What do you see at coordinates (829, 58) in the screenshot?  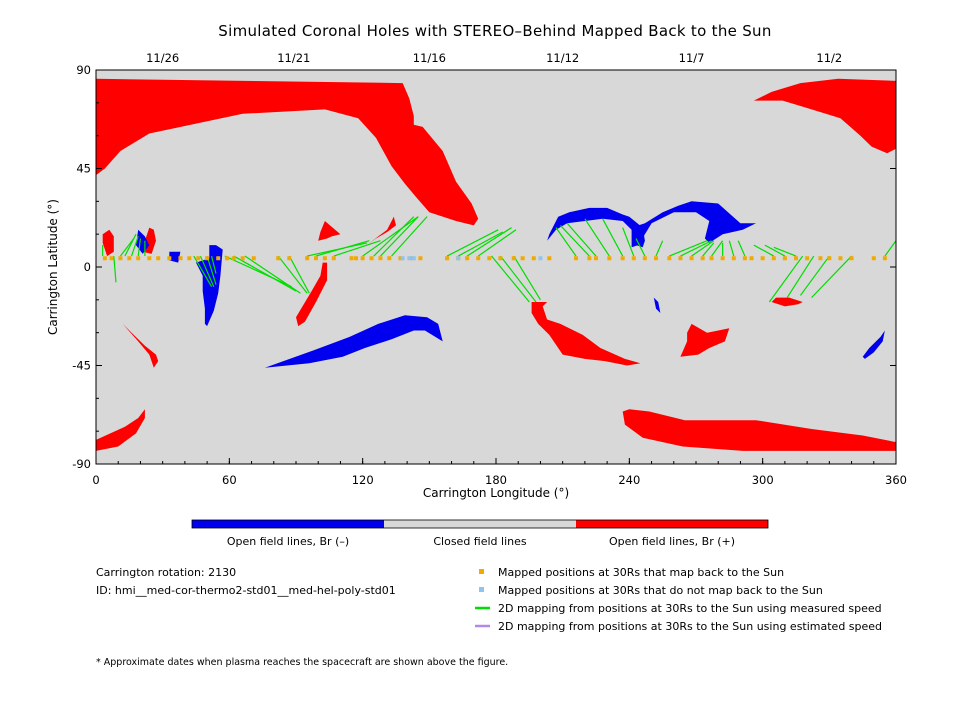 I see `top-date-label: 11/2` at bounding box center [829, 58].